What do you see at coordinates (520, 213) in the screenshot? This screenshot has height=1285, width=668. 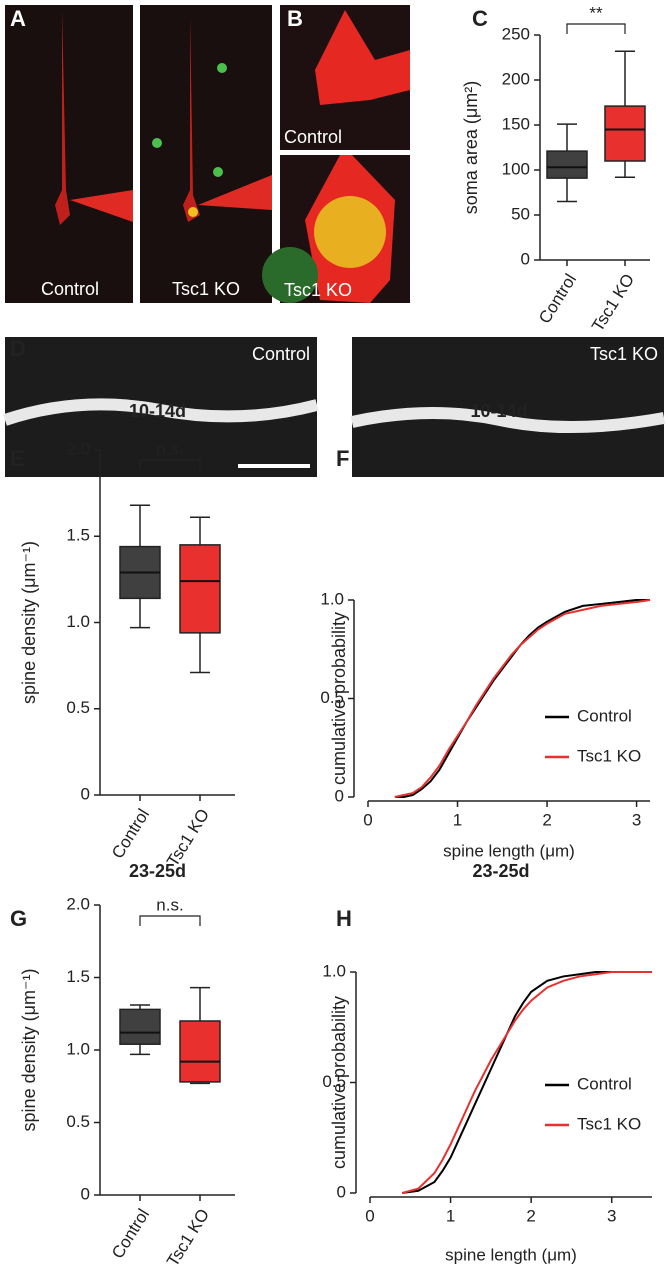 I see `y-tick-label: 50` at bounding box center [520, 213].